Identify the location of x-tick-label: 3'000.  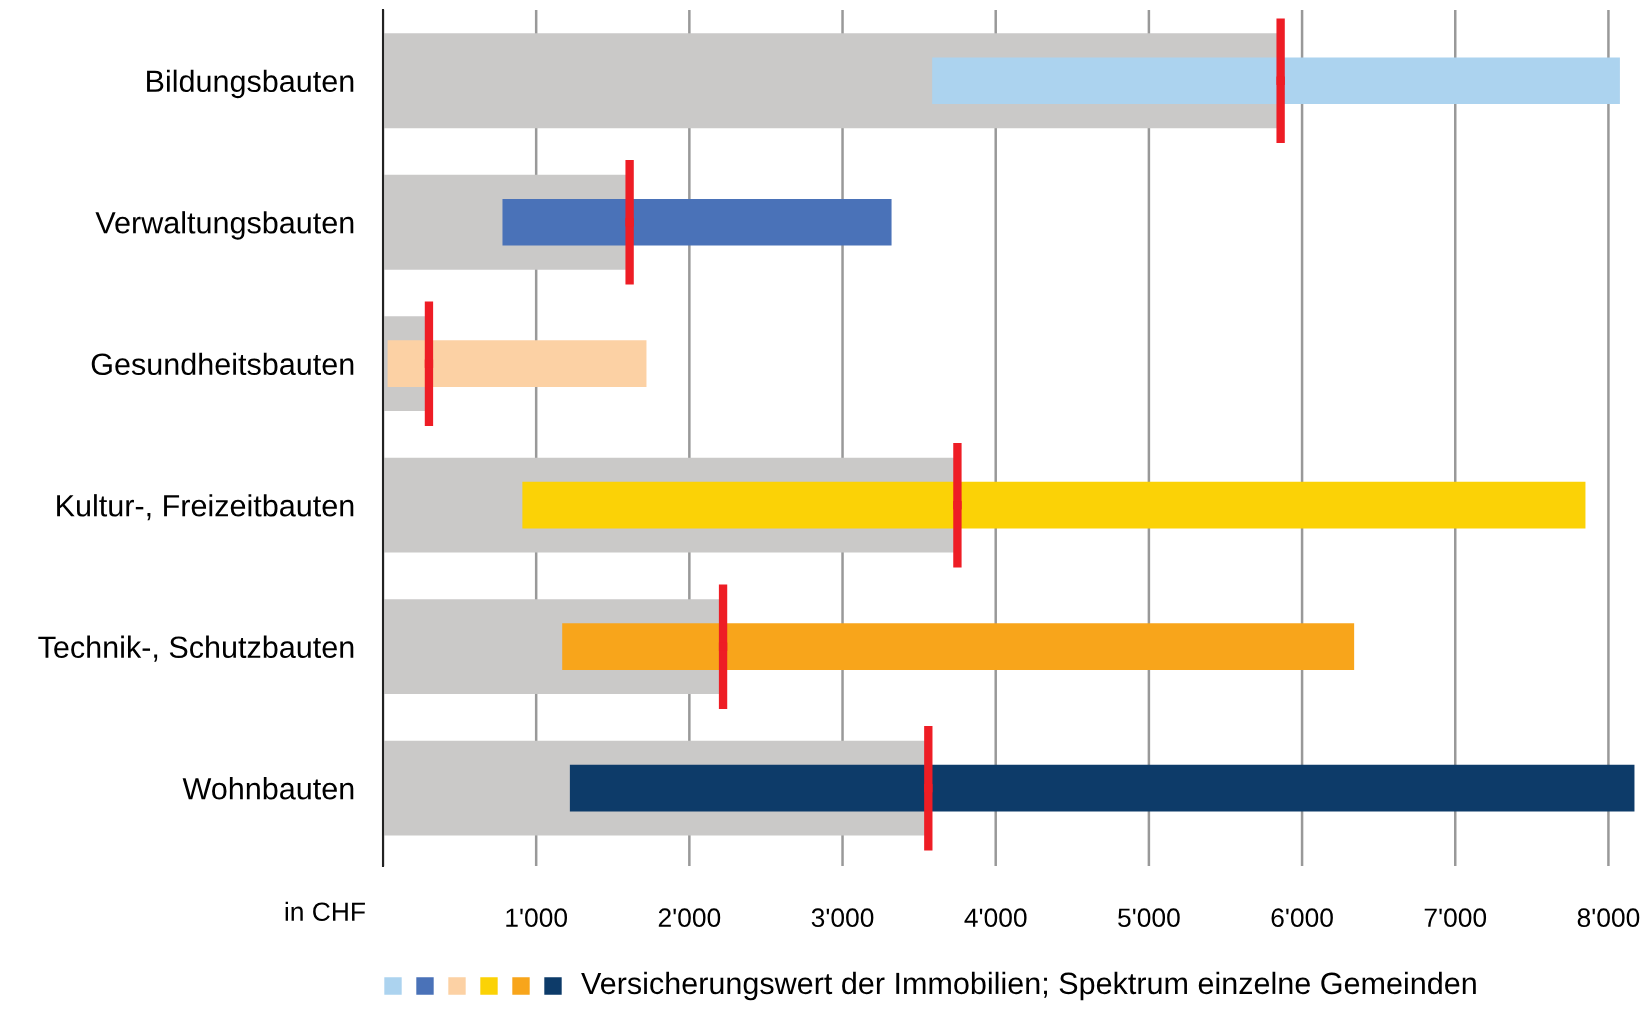
(842, 918).